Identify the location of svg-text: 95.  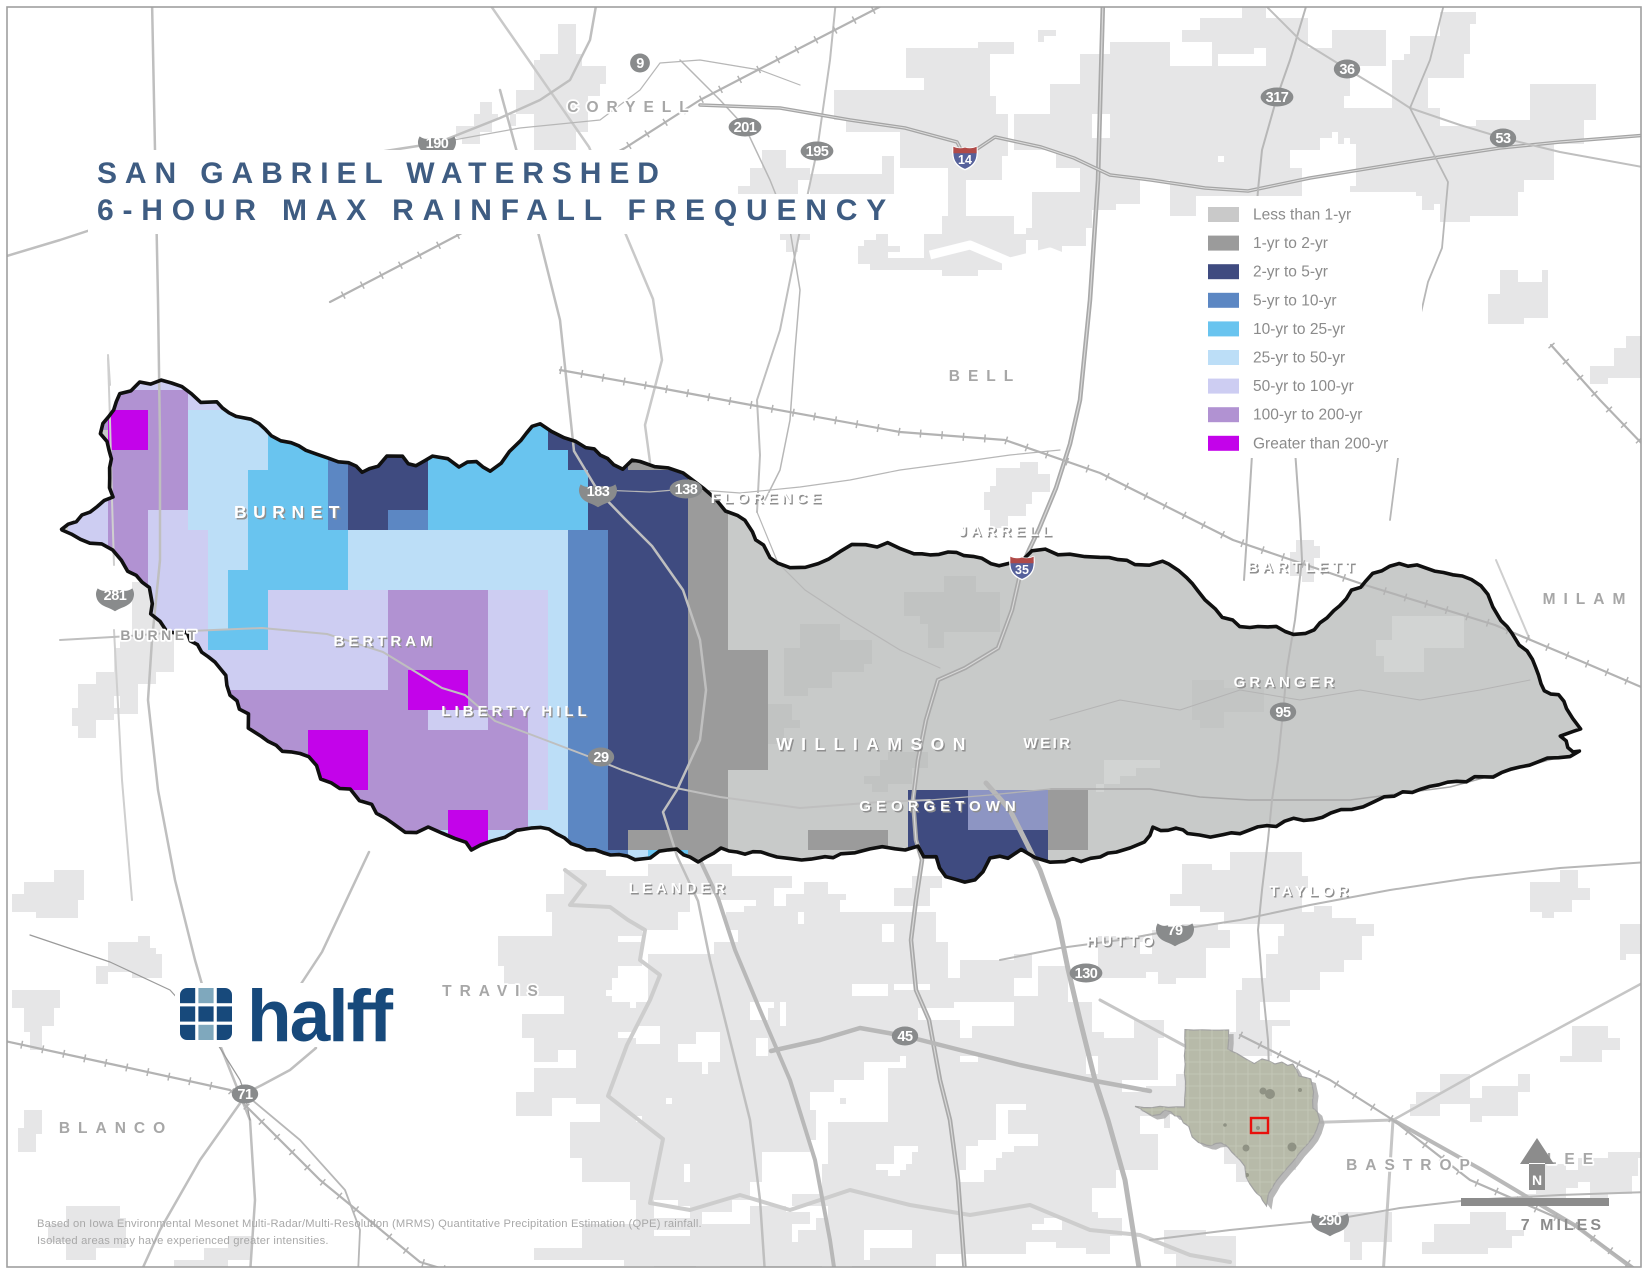
(1283, 713).